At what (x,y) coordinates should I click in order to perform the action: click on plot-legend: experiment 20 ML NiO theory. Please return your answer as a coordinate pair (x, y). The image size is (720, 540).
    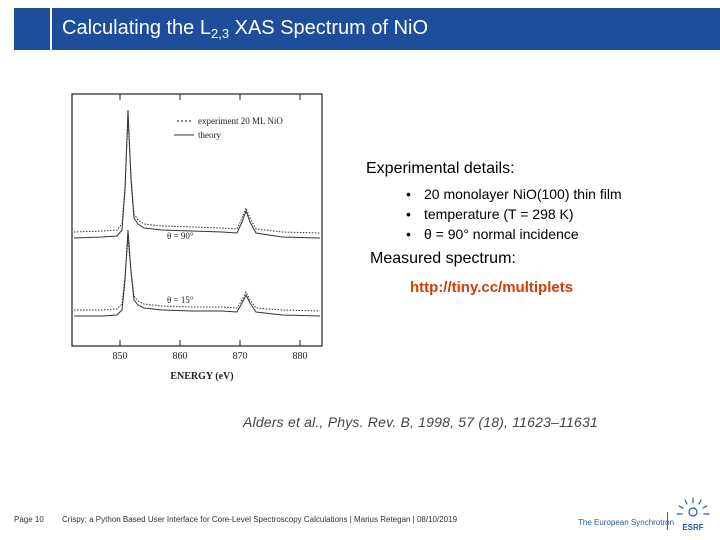
    Looking at the image, I should click on (228, 128).